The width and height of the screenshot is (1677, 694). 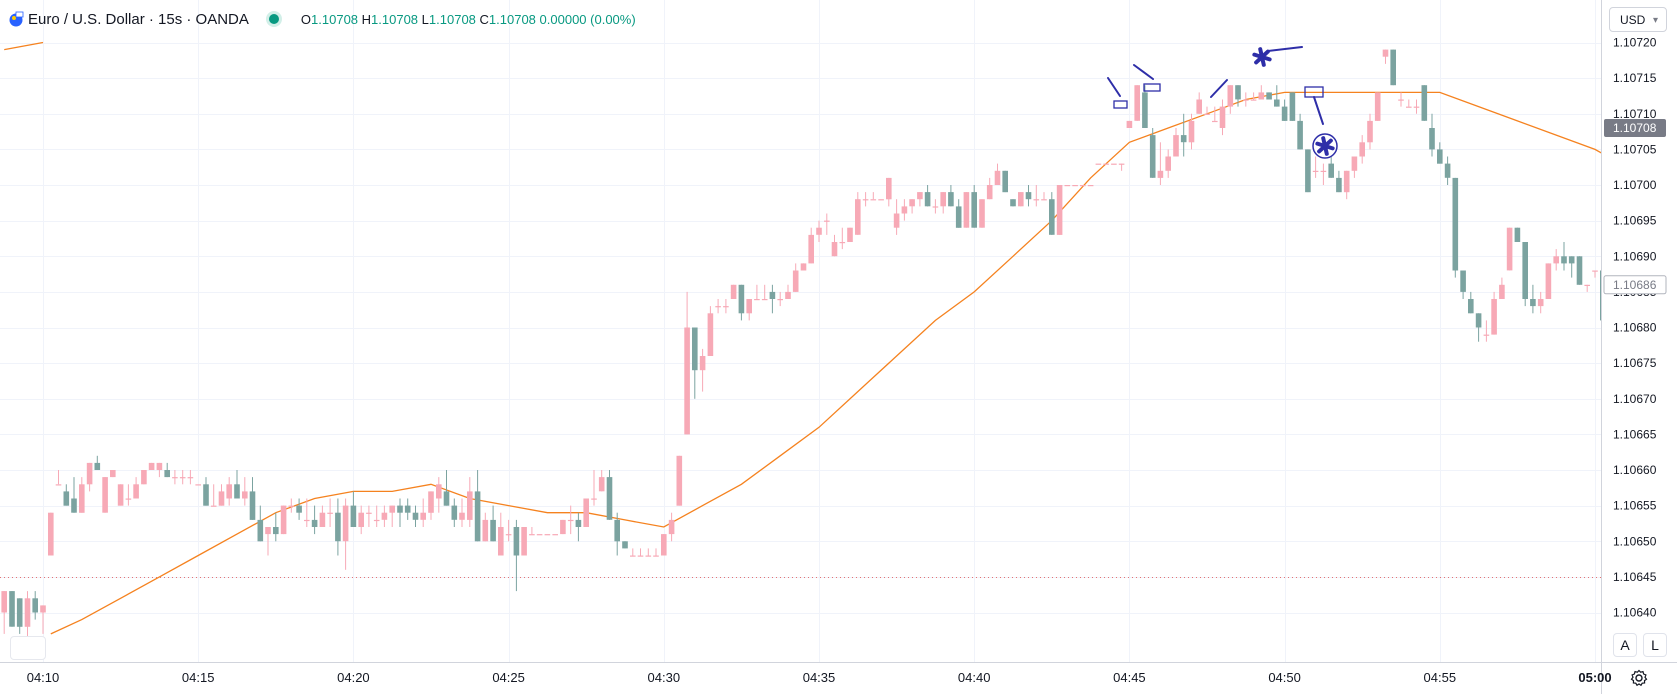 What do you see at coordinates (138, 19) in the screenshot?
I see `symbol-title: Euro / U.S. Dollar · 15s · OANDA` at bounding box center [138, 19].